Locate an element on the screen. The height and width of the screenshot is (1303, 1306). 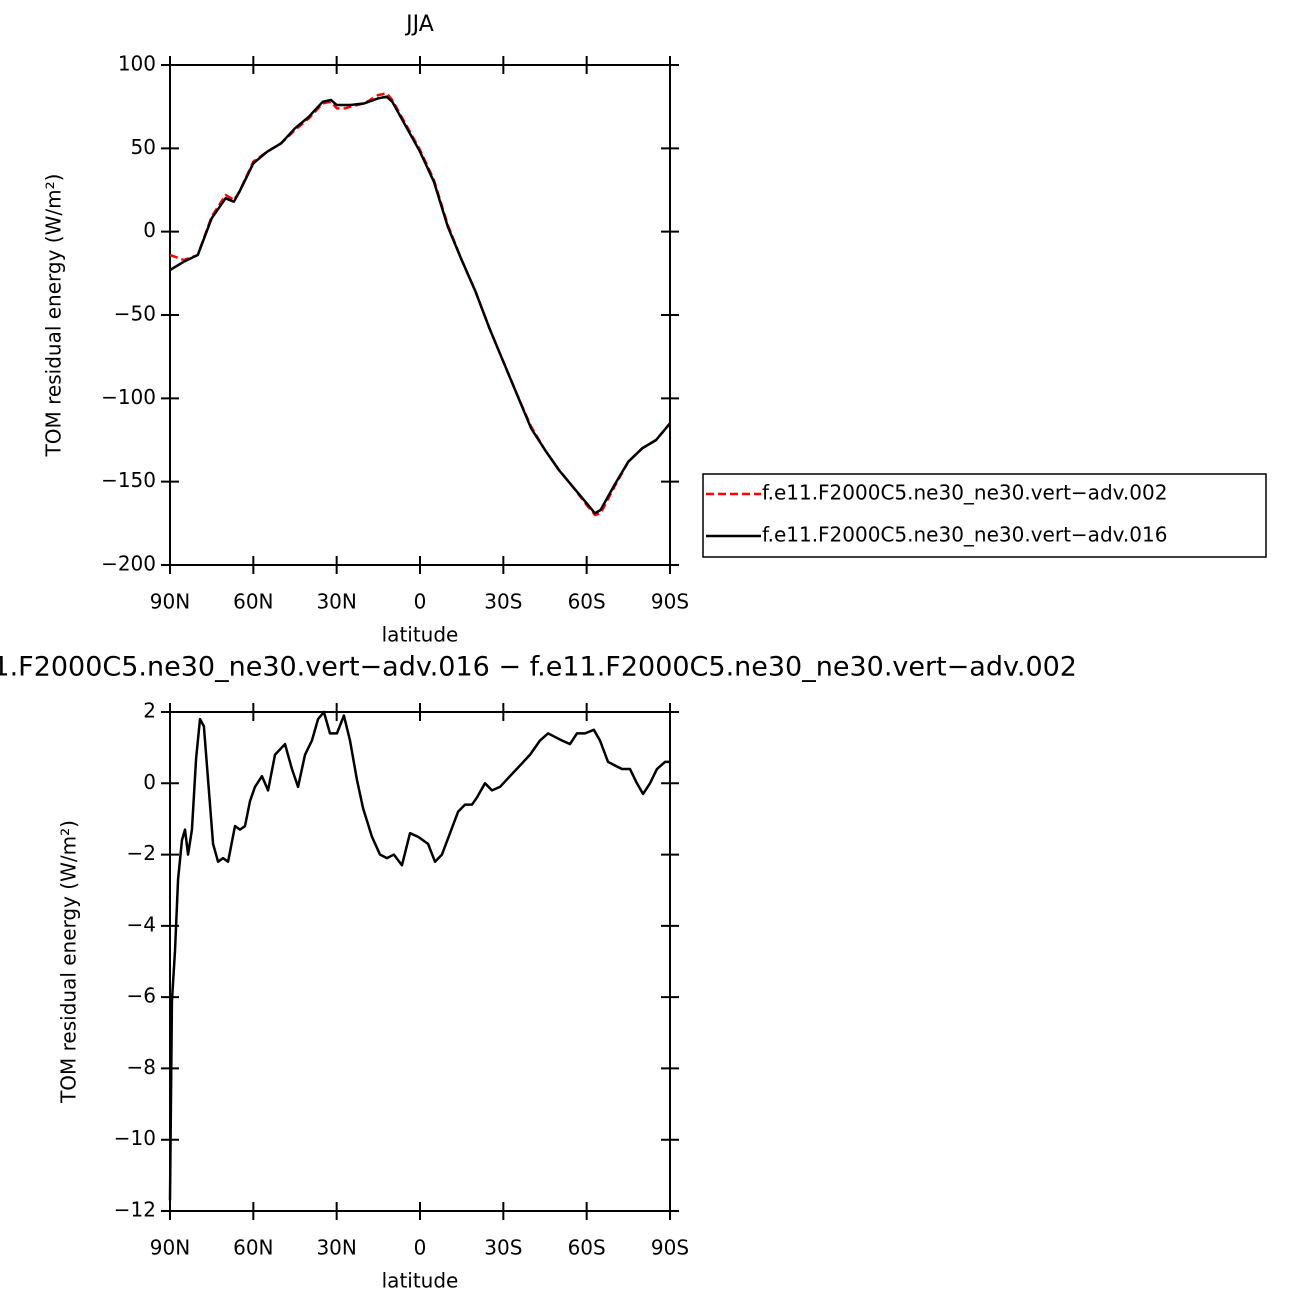
y-tick-label: −6 is located at coordinates (141, 996).